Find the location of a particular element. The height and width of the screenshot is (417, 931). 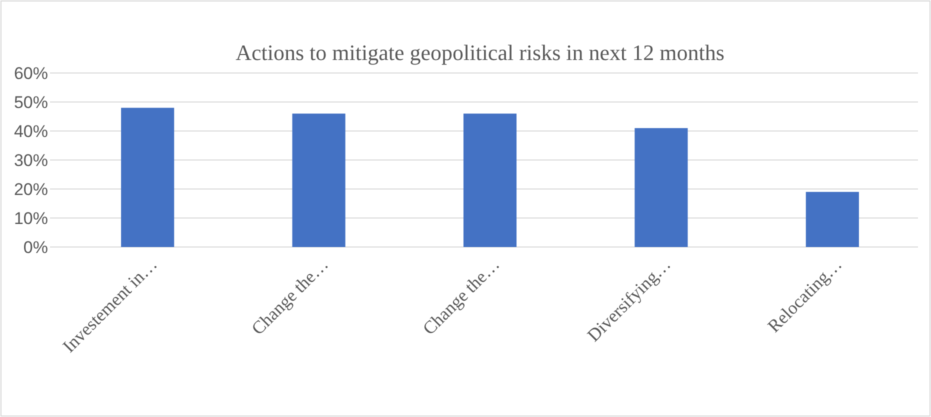

y-tick-label: 50% is located at coordinates (31, 102).